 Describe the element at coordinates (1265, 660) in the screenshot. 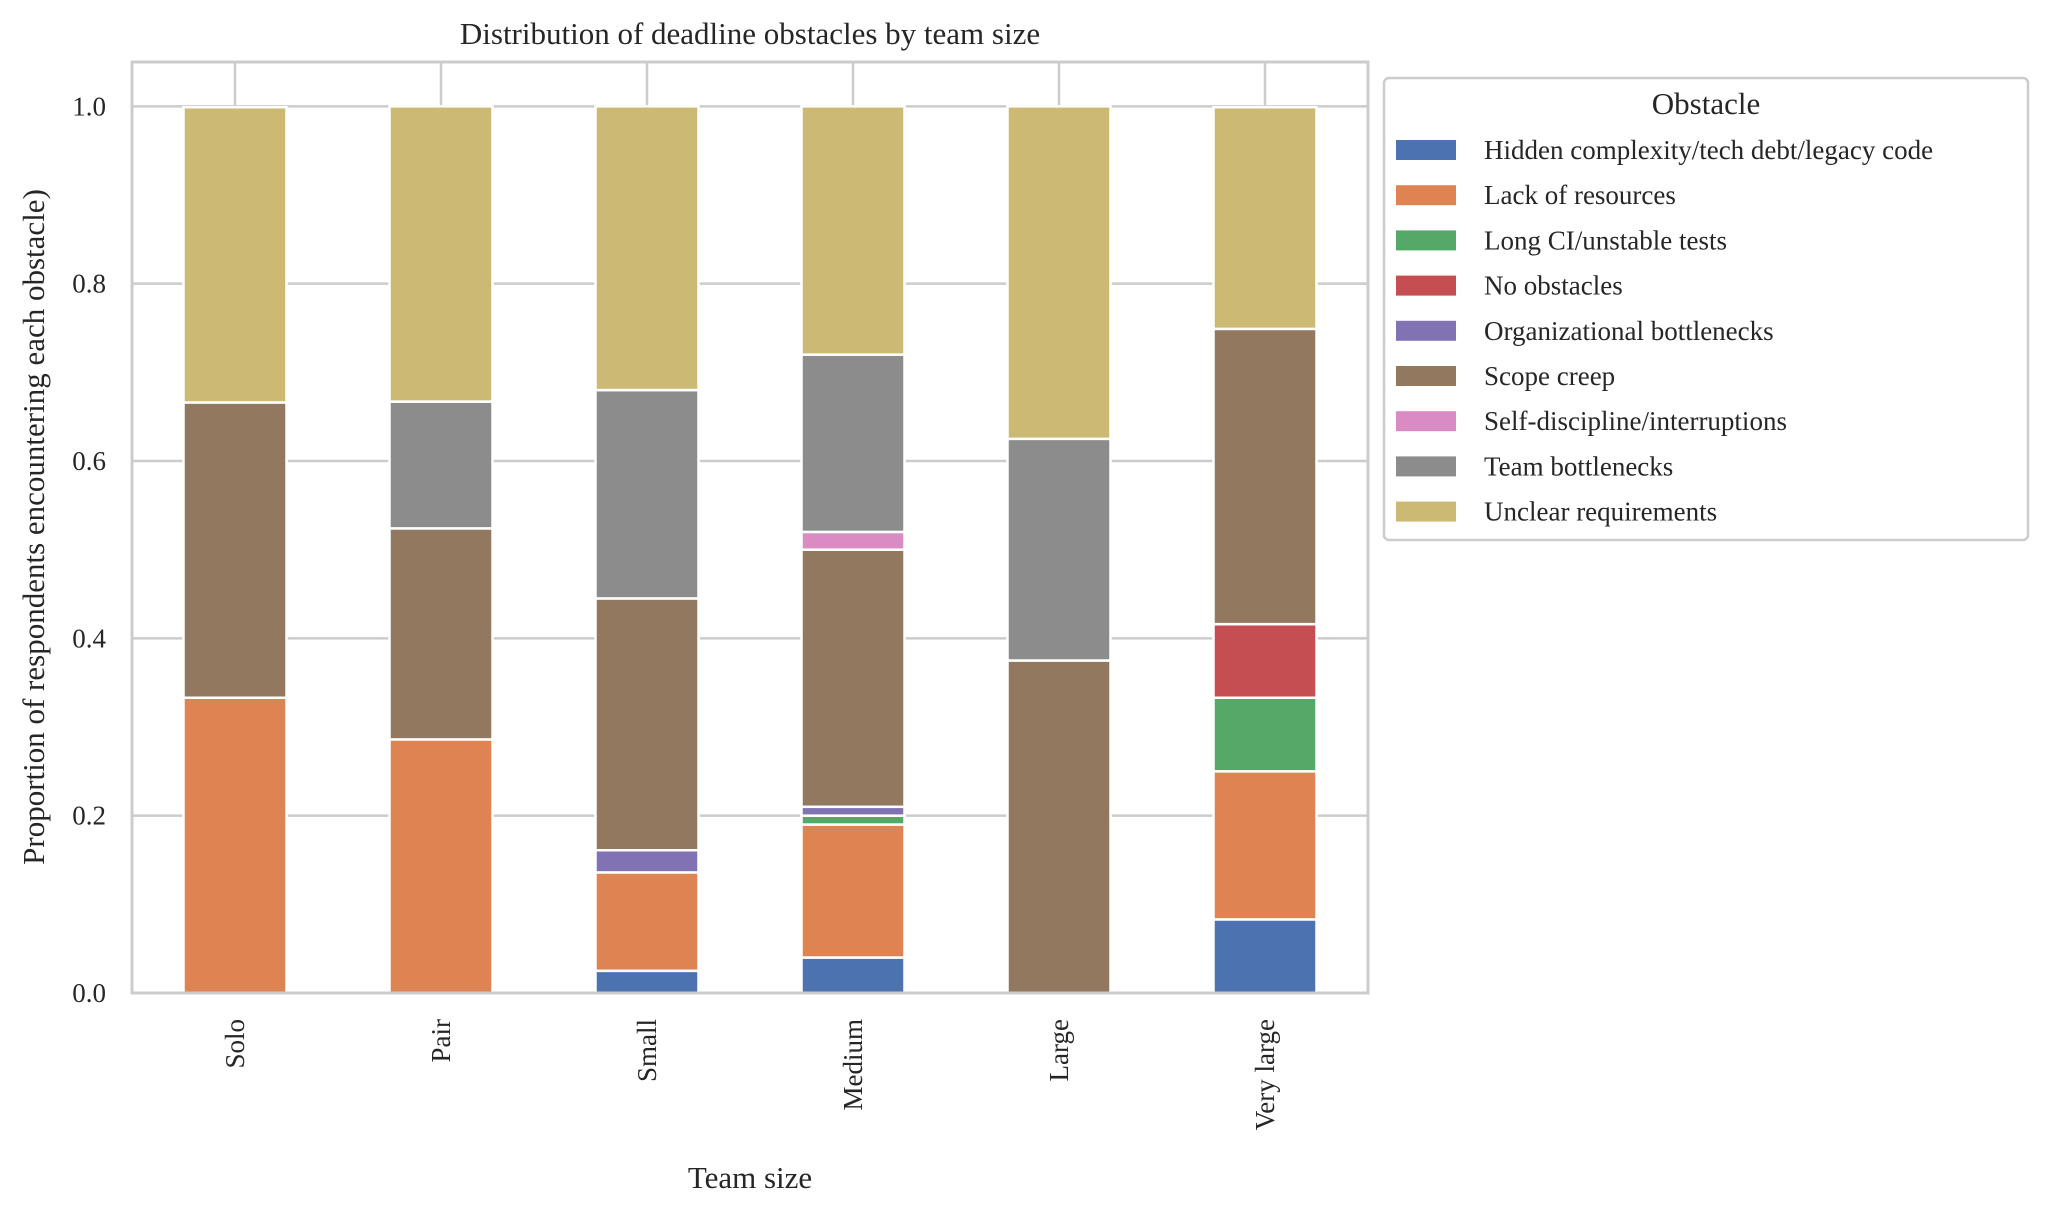

I see `bar-very-large-no-obstacles` at that location.